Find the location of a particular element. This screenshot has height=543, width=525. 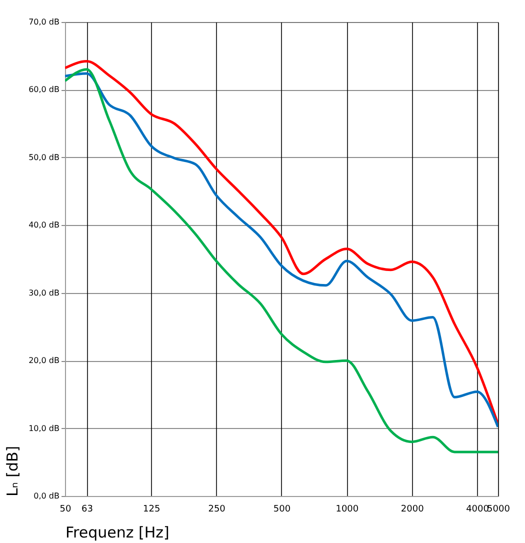

y-tick-label: 10,0 dB is located at coordinates (44, 428).